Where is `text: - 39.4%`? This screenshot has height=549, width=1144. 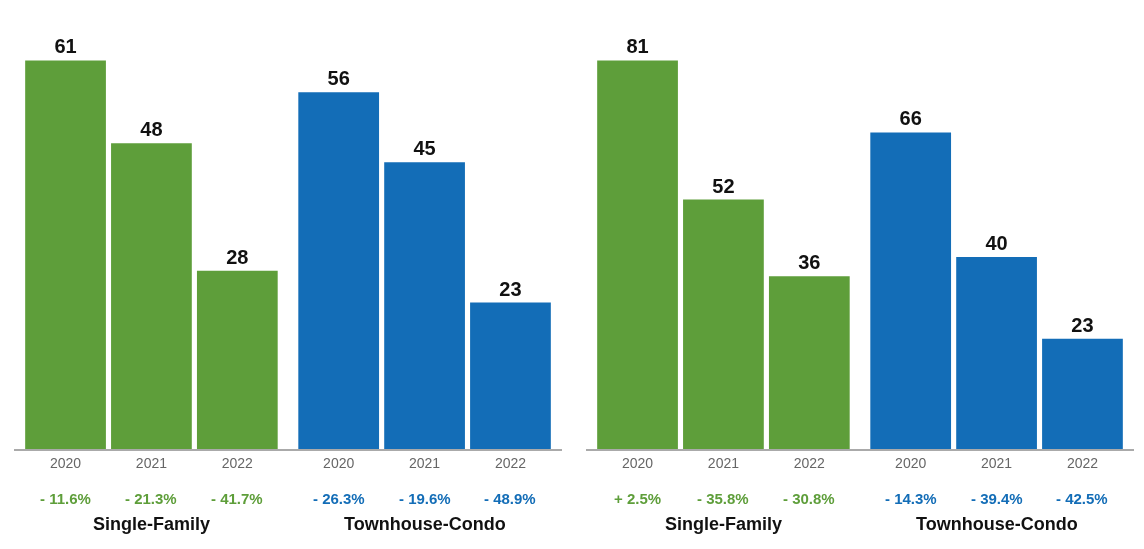
text: - 39.4% is located at coordinates (997, 498).